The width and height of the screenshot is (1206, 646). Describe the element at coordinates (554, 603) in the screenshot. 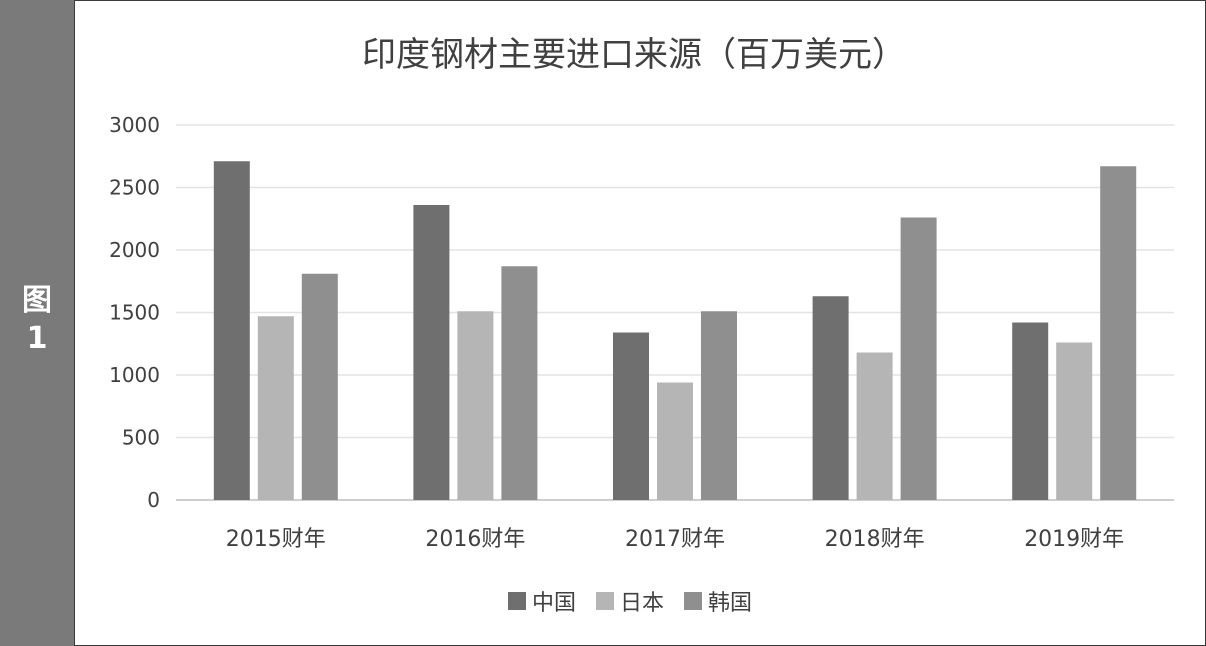

I see `legend-label: 中国` at that location.